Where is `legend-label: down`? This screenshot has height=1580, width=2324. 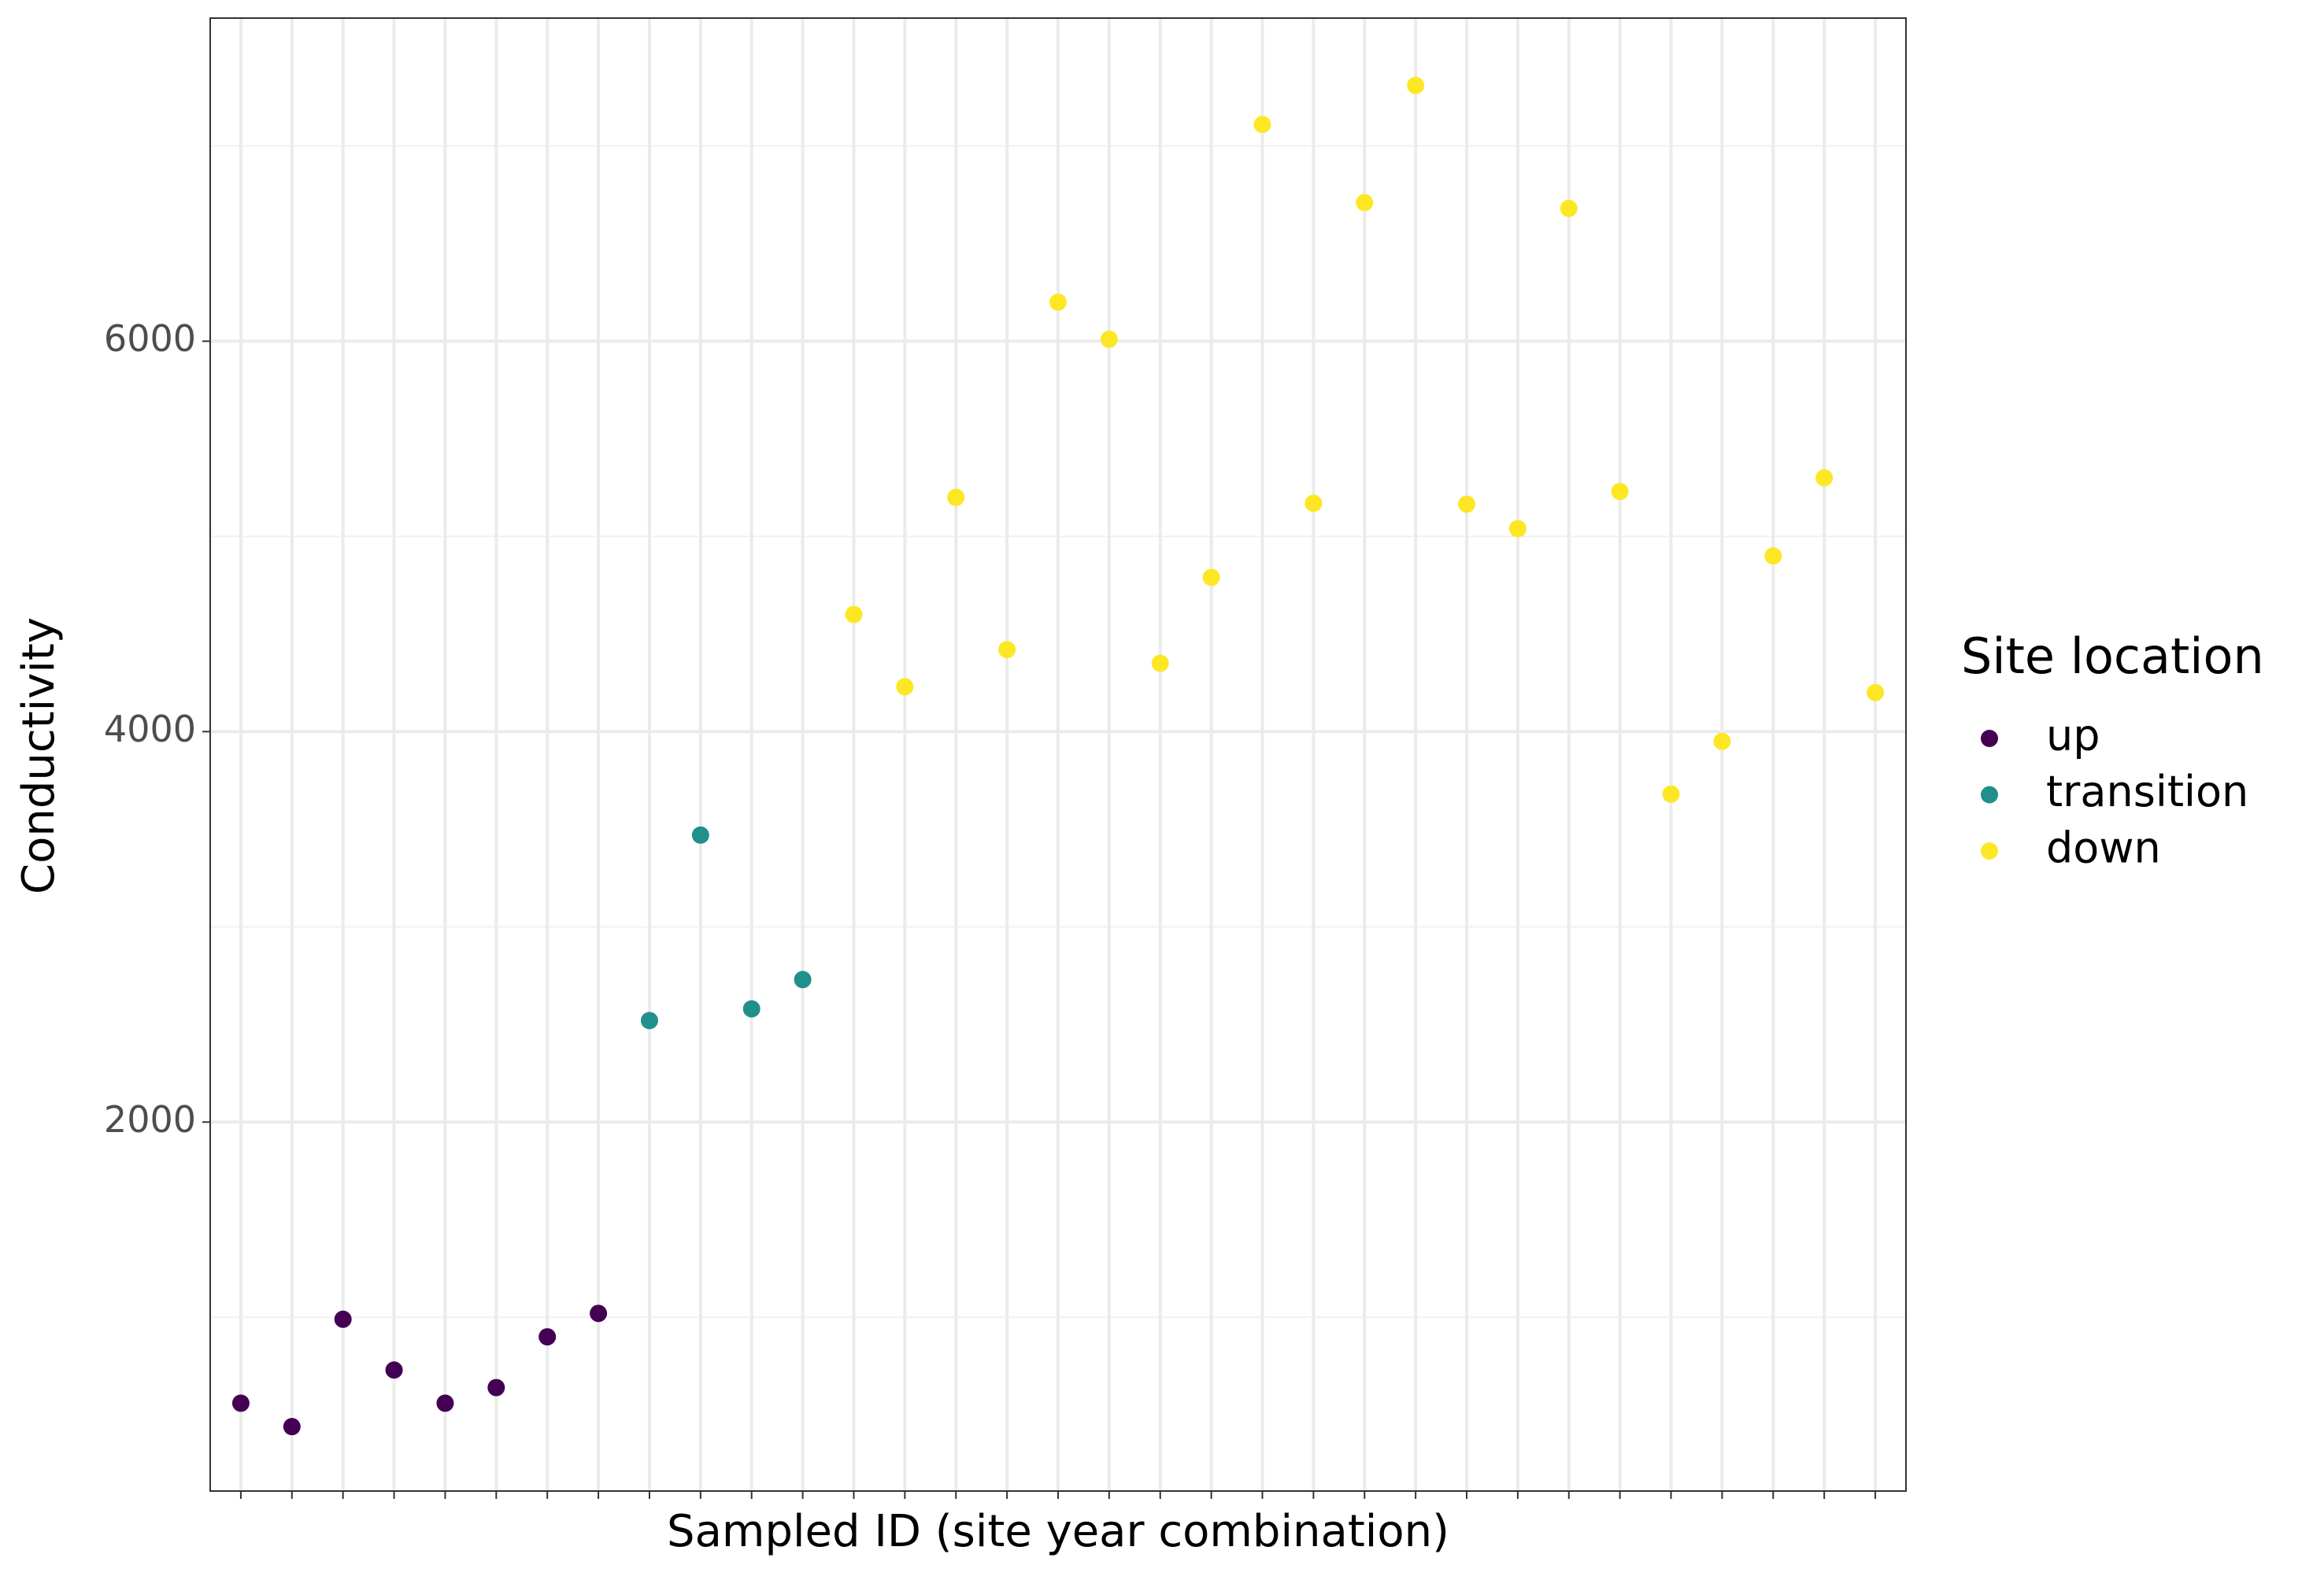 legend-label: down is located at coordinates (2103, 848).